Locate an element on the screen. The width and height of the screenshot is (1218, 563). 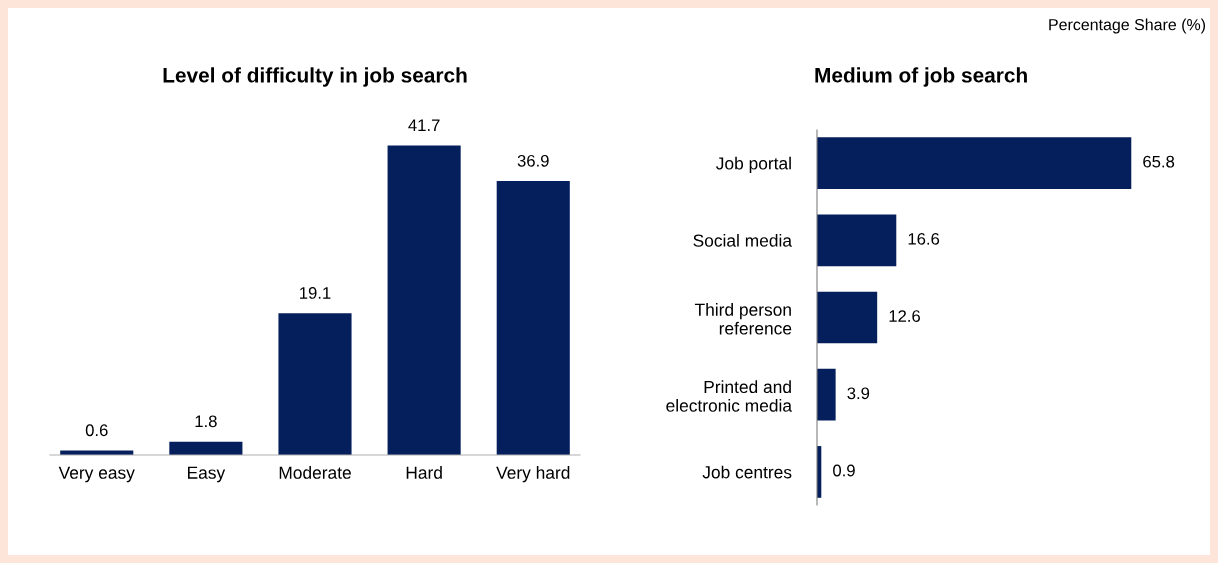
x-tick-label: Very hard is located at coordinates (533, 474).